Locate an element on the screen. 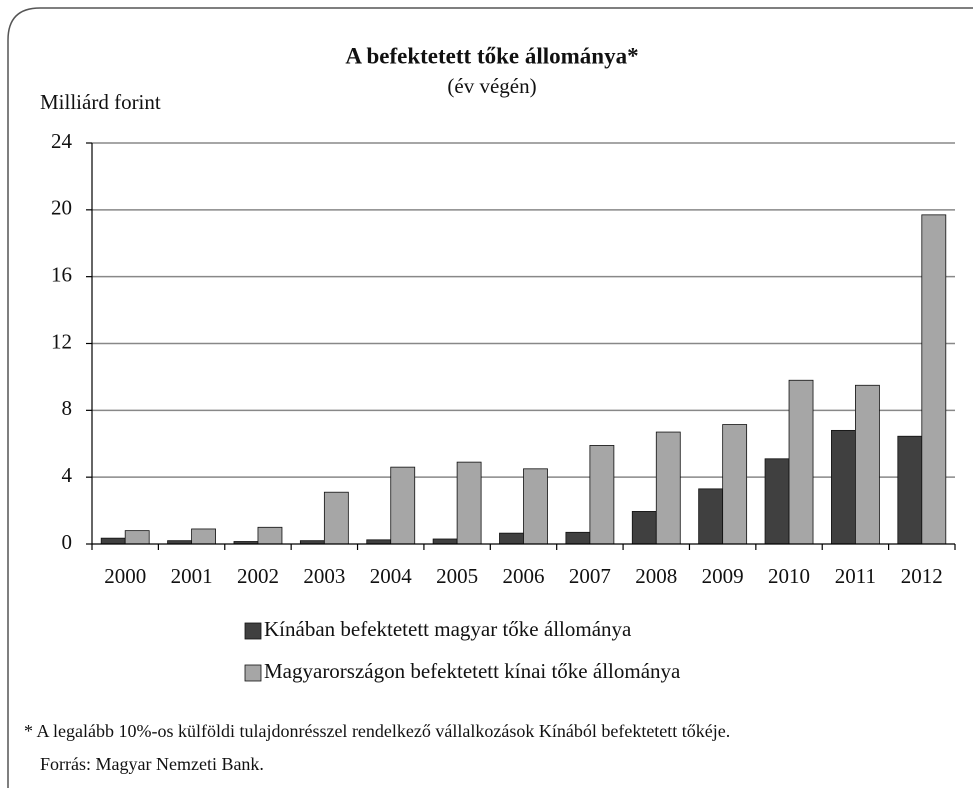 The height and width of the screenshot is (788, 973). x-tick-label: 2002 is located at coordinates (258, 576).